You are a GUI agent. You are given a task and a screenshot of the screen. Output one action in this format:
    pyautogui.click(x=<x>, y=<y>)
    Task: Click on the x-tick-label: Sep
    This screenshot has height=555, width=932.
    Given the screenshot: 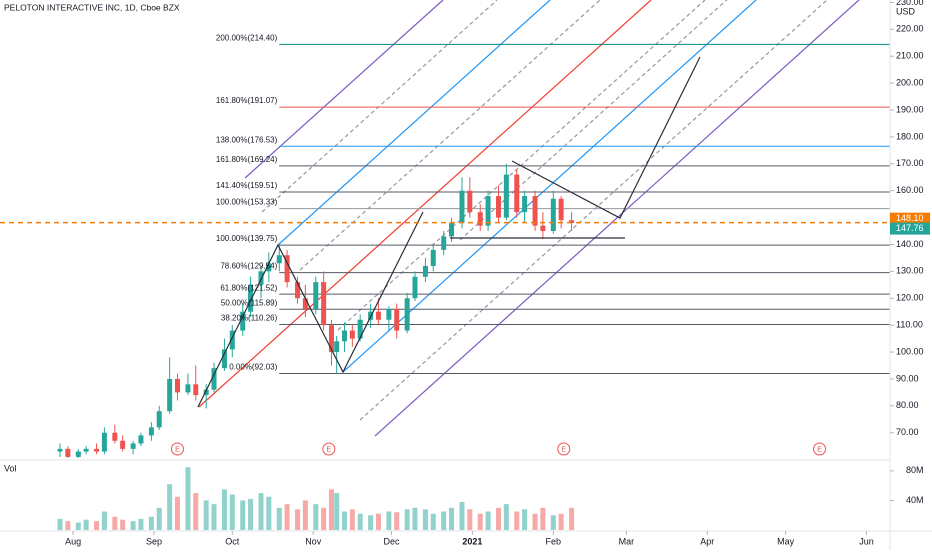 What is the action you would take?
    pyautogui.click(x=154, y=541)
    